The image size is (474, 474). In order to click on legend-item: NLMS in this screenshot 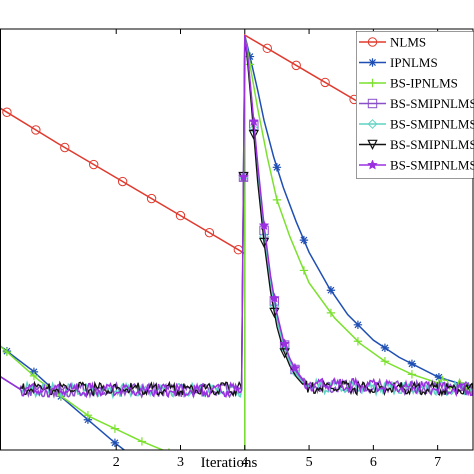, I will do `click(392, 42)`.